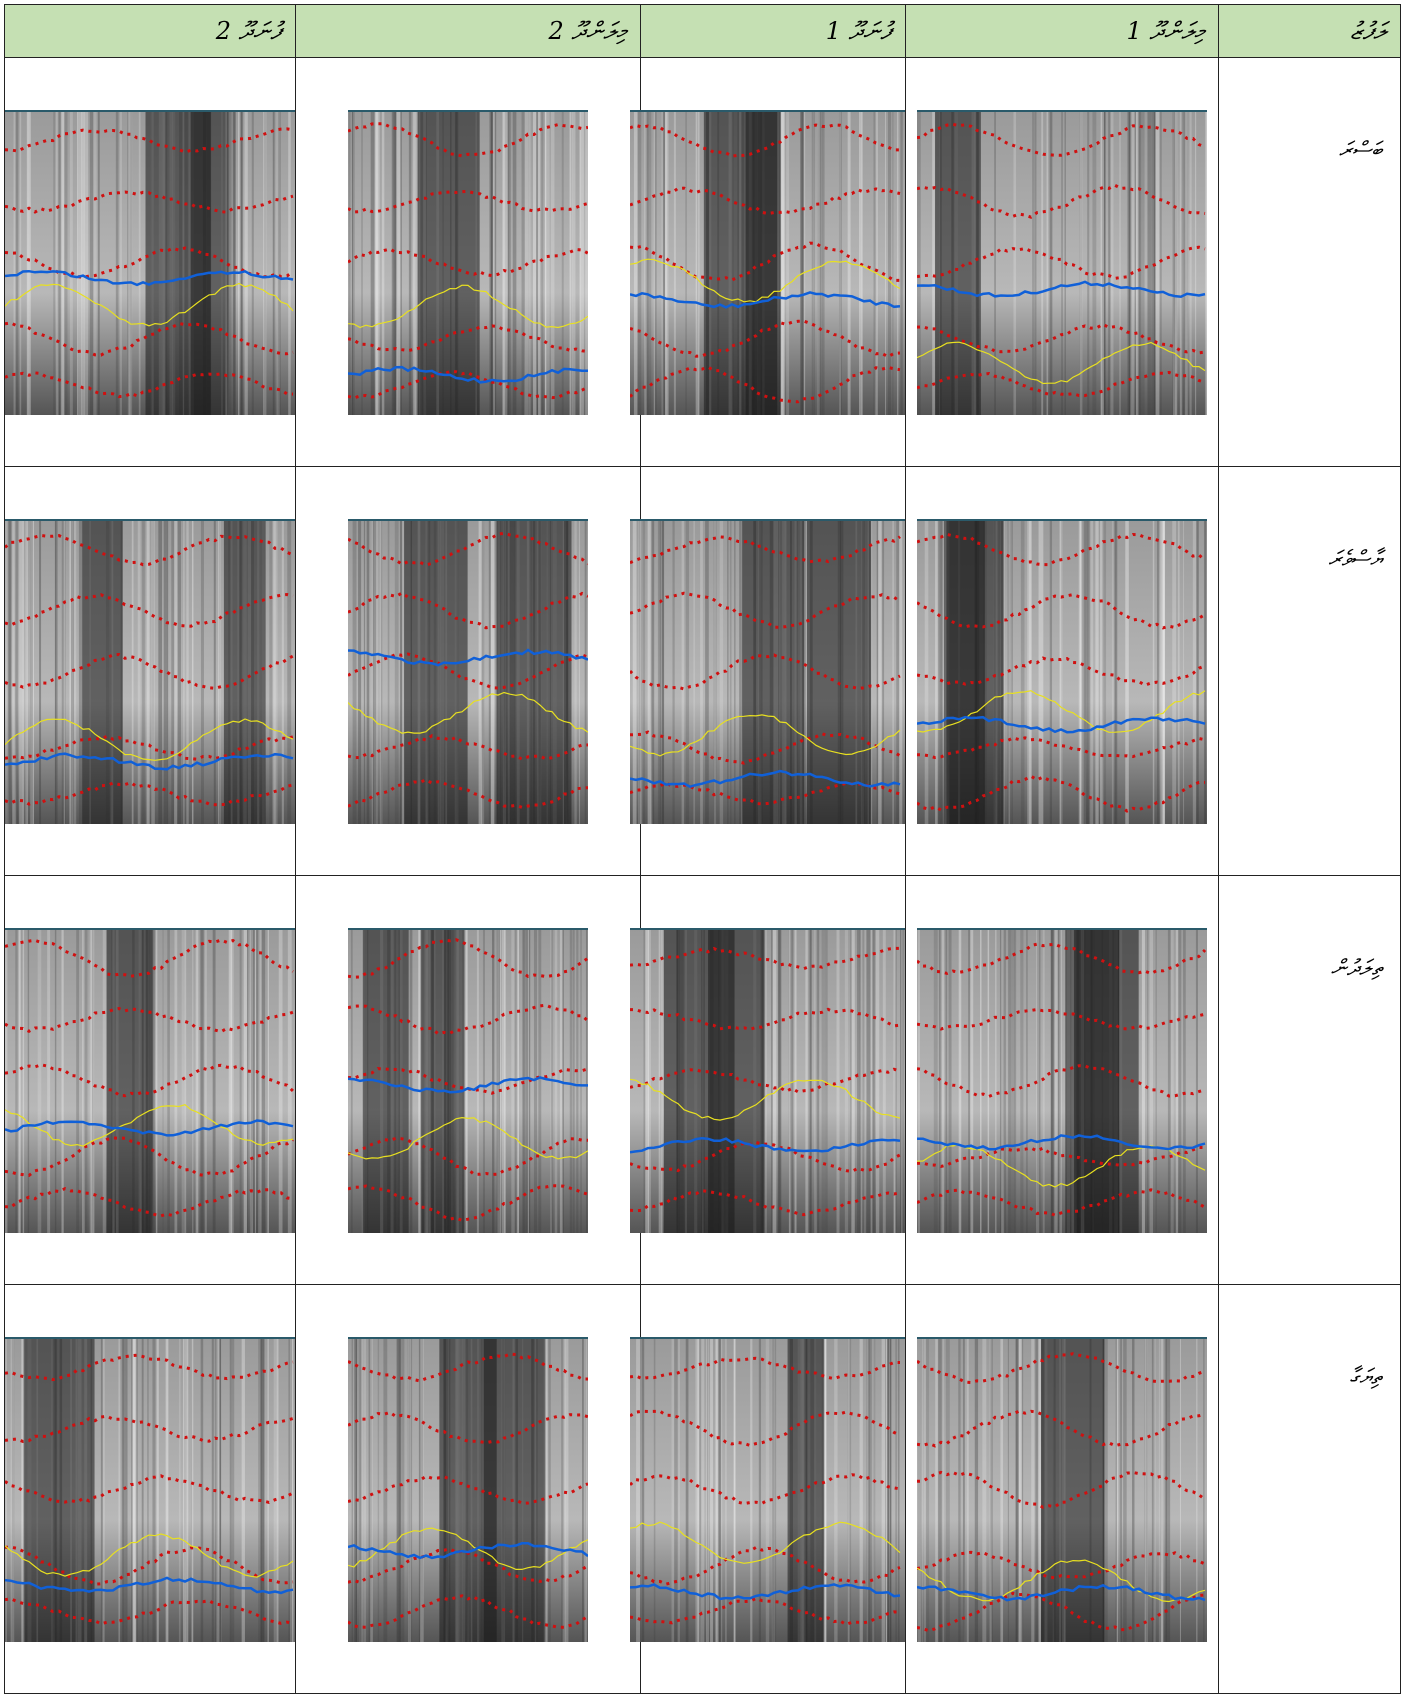 This screenshot has width=1405, height=1694. What do you see at coordinates (468, 1080) in the screenshot?
I see `spectrogram-image` at bounding box center [468, 1080].